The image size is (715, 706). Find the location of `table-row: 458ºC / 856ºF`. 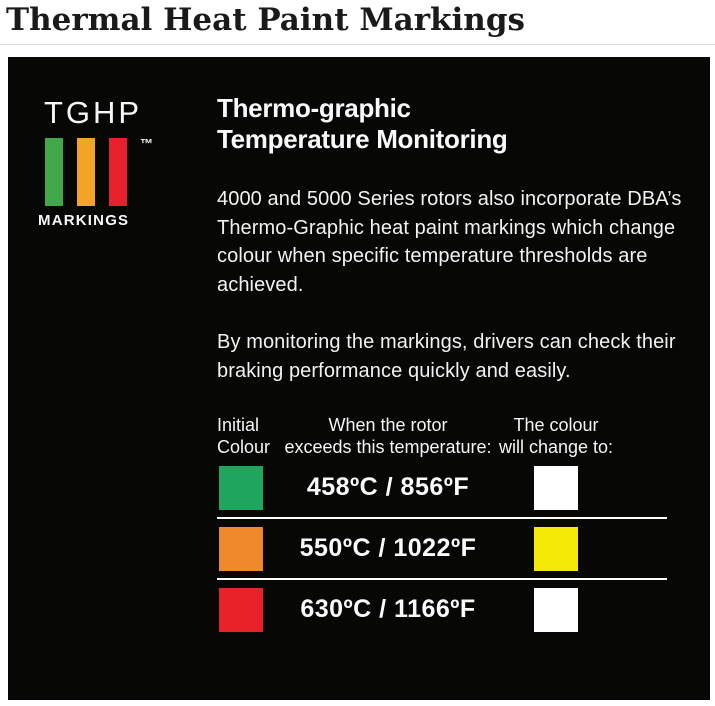

table-row: 458ºC / 856ºF is located at coordinates (442, 487).